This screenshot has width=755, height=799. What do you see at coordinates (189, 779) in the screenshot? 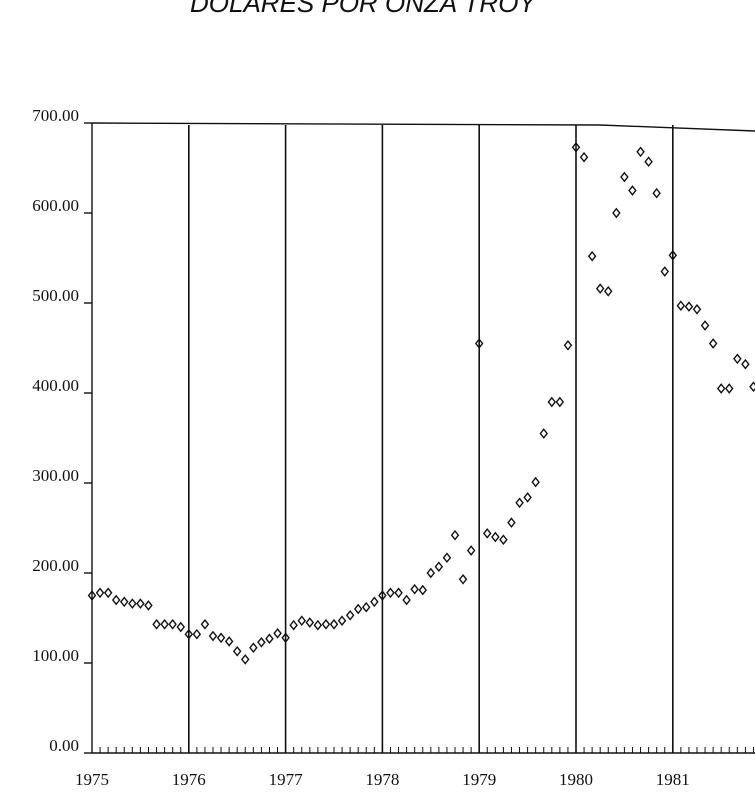
I see `x-tick-label: 1976` at bounding box center [189, 779].